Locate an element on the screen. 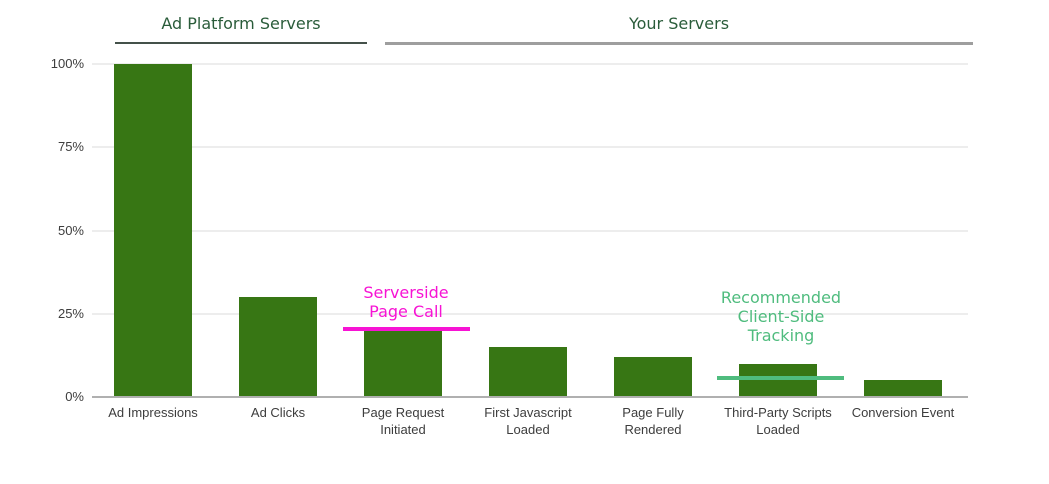 The image size is (1049, 484). bar-ad-clicks is located at coordinates (278, 347).